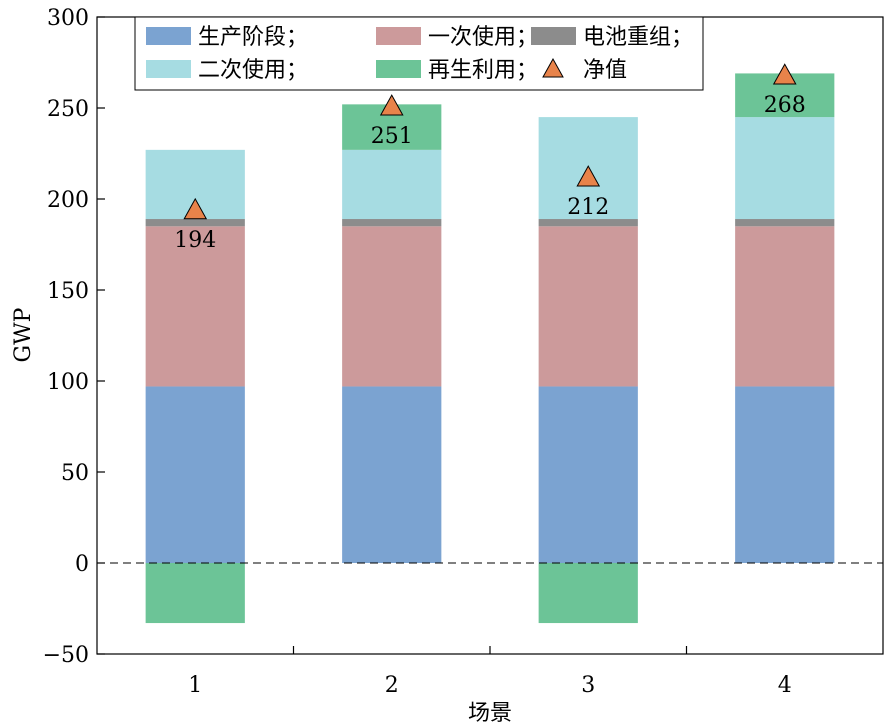  Describe the element at coordinates (68, 382) in the screenshot. I see `y-tick-label-3: 100` at that location.